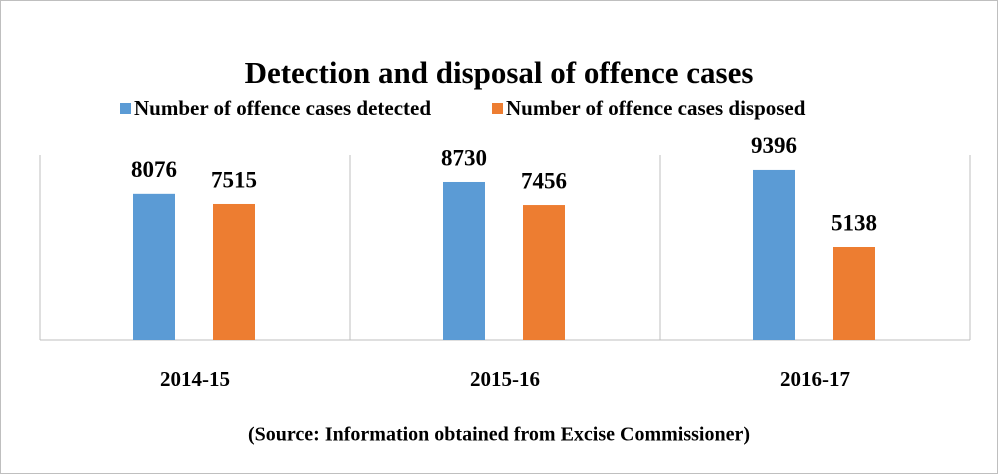  What do you see at coordinates (774, 145) in the screenshot?
I see `data-label: 9396` at bounding box center [774, 145].